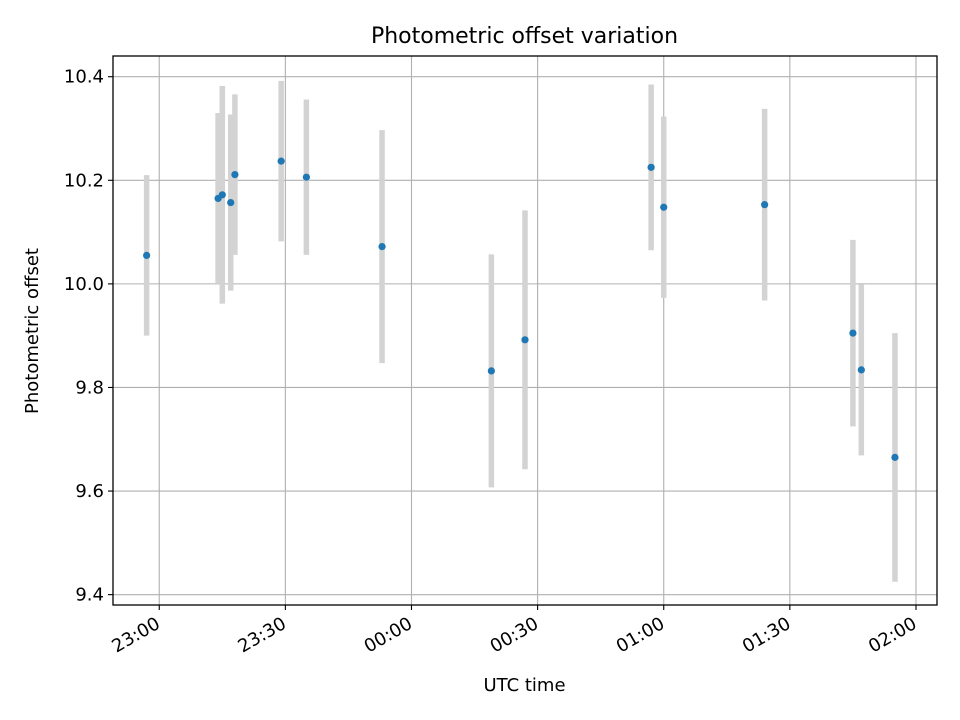 The image size is (960, 720). Describe the element at coordinates (84, 77) in the screenshot. I see `y-tick-label: 10.4` at that location.